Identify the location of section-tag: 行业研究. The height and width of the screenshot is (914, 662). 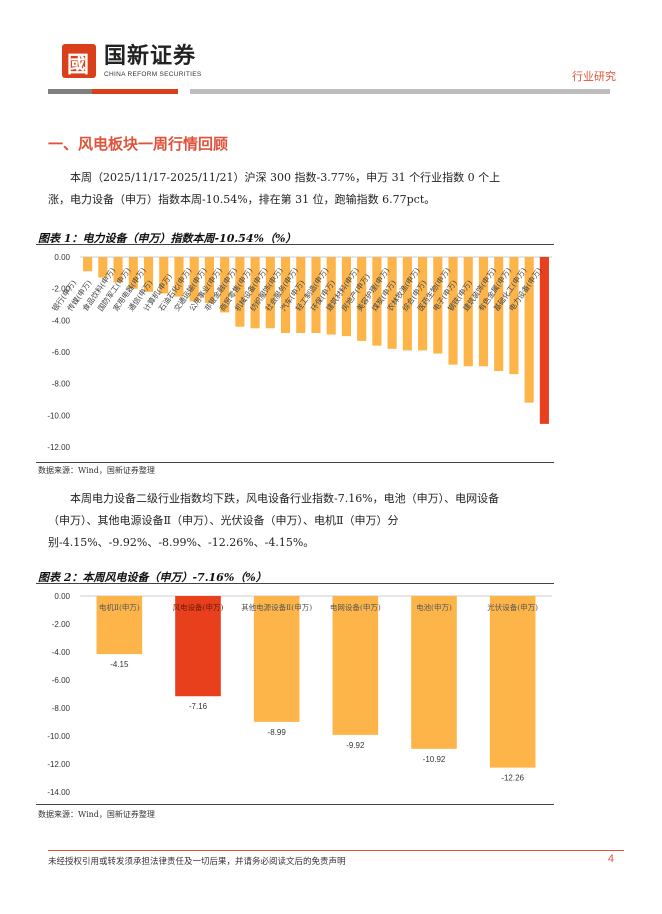
(594, 76).